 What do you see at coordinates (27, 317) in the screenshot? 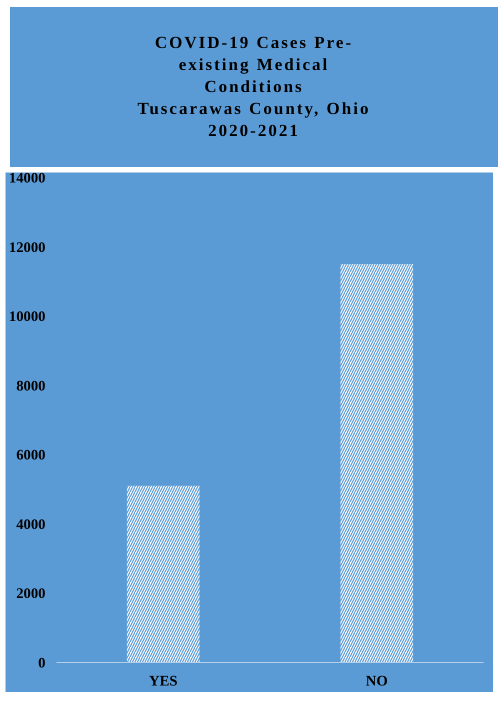
I see `y-tick-label: 10000` at bounding box center [27, 317].